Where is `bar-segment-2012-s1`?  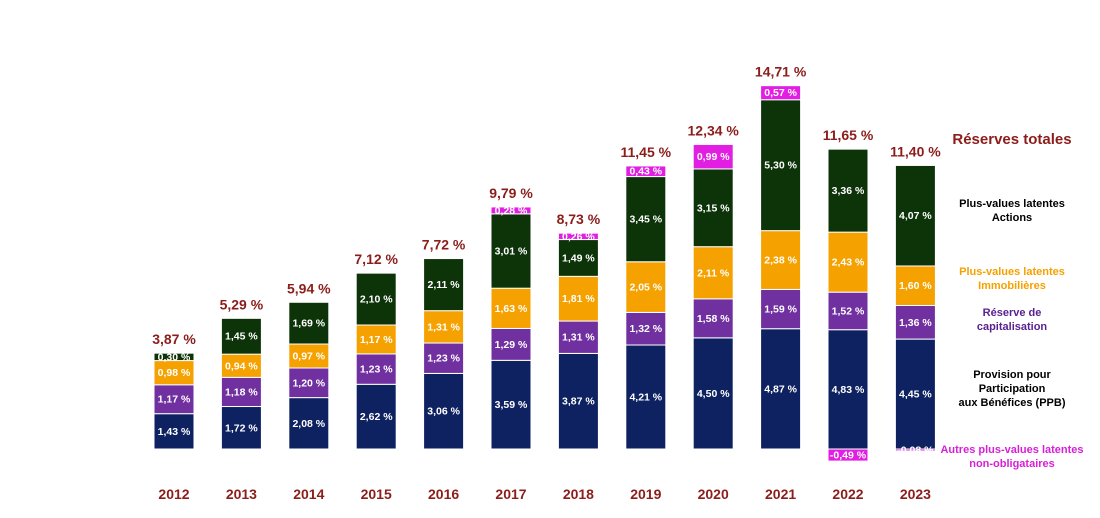 bar-segment-2012-s1 is located at coordinates (174, 399).